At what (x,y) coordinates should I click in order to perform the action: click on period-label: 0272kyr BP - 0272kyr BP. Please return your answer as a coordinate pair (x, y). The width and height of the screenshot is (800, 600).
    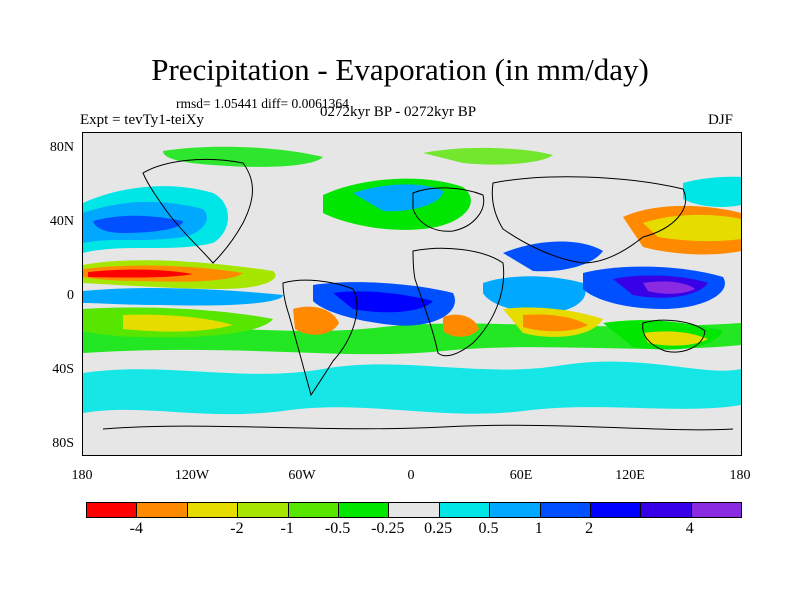
    Looking at the image, I should click on (398, 112).